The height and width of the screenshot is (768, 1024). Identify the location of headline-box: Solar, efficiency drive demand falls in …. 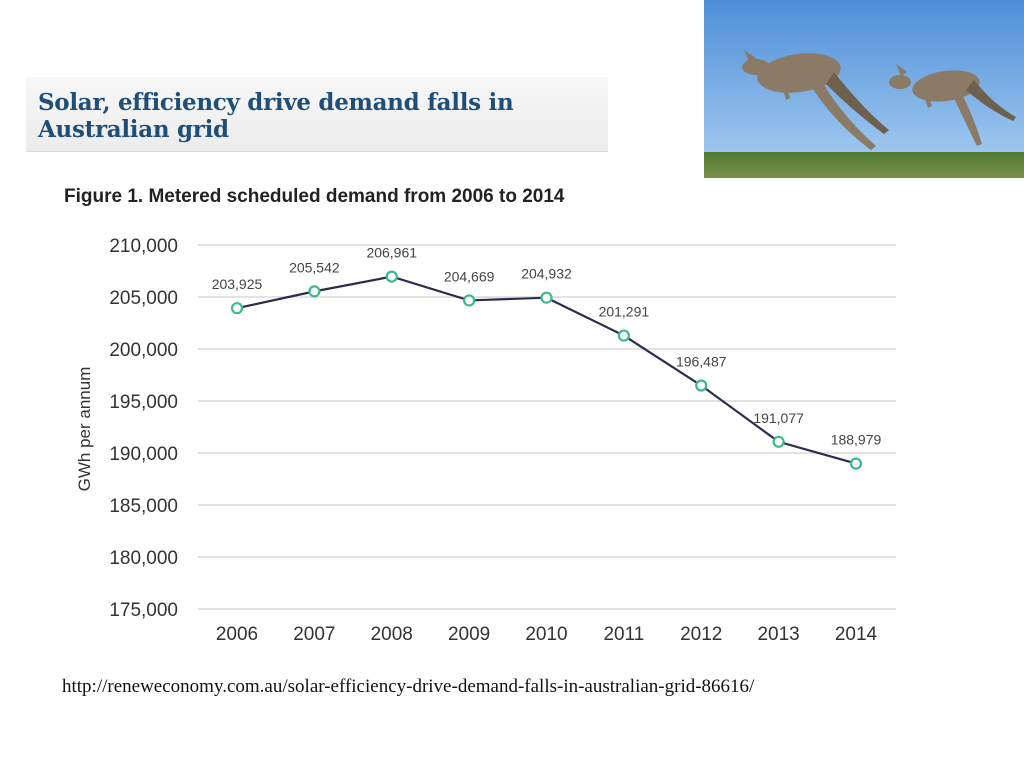
(317, 114).